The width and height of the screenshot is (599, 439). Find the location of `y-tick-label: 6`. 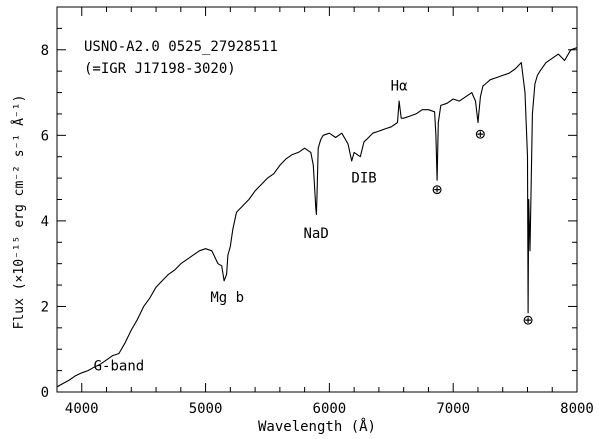

y-tick-label: 6 is located at coordinates (45, 136).